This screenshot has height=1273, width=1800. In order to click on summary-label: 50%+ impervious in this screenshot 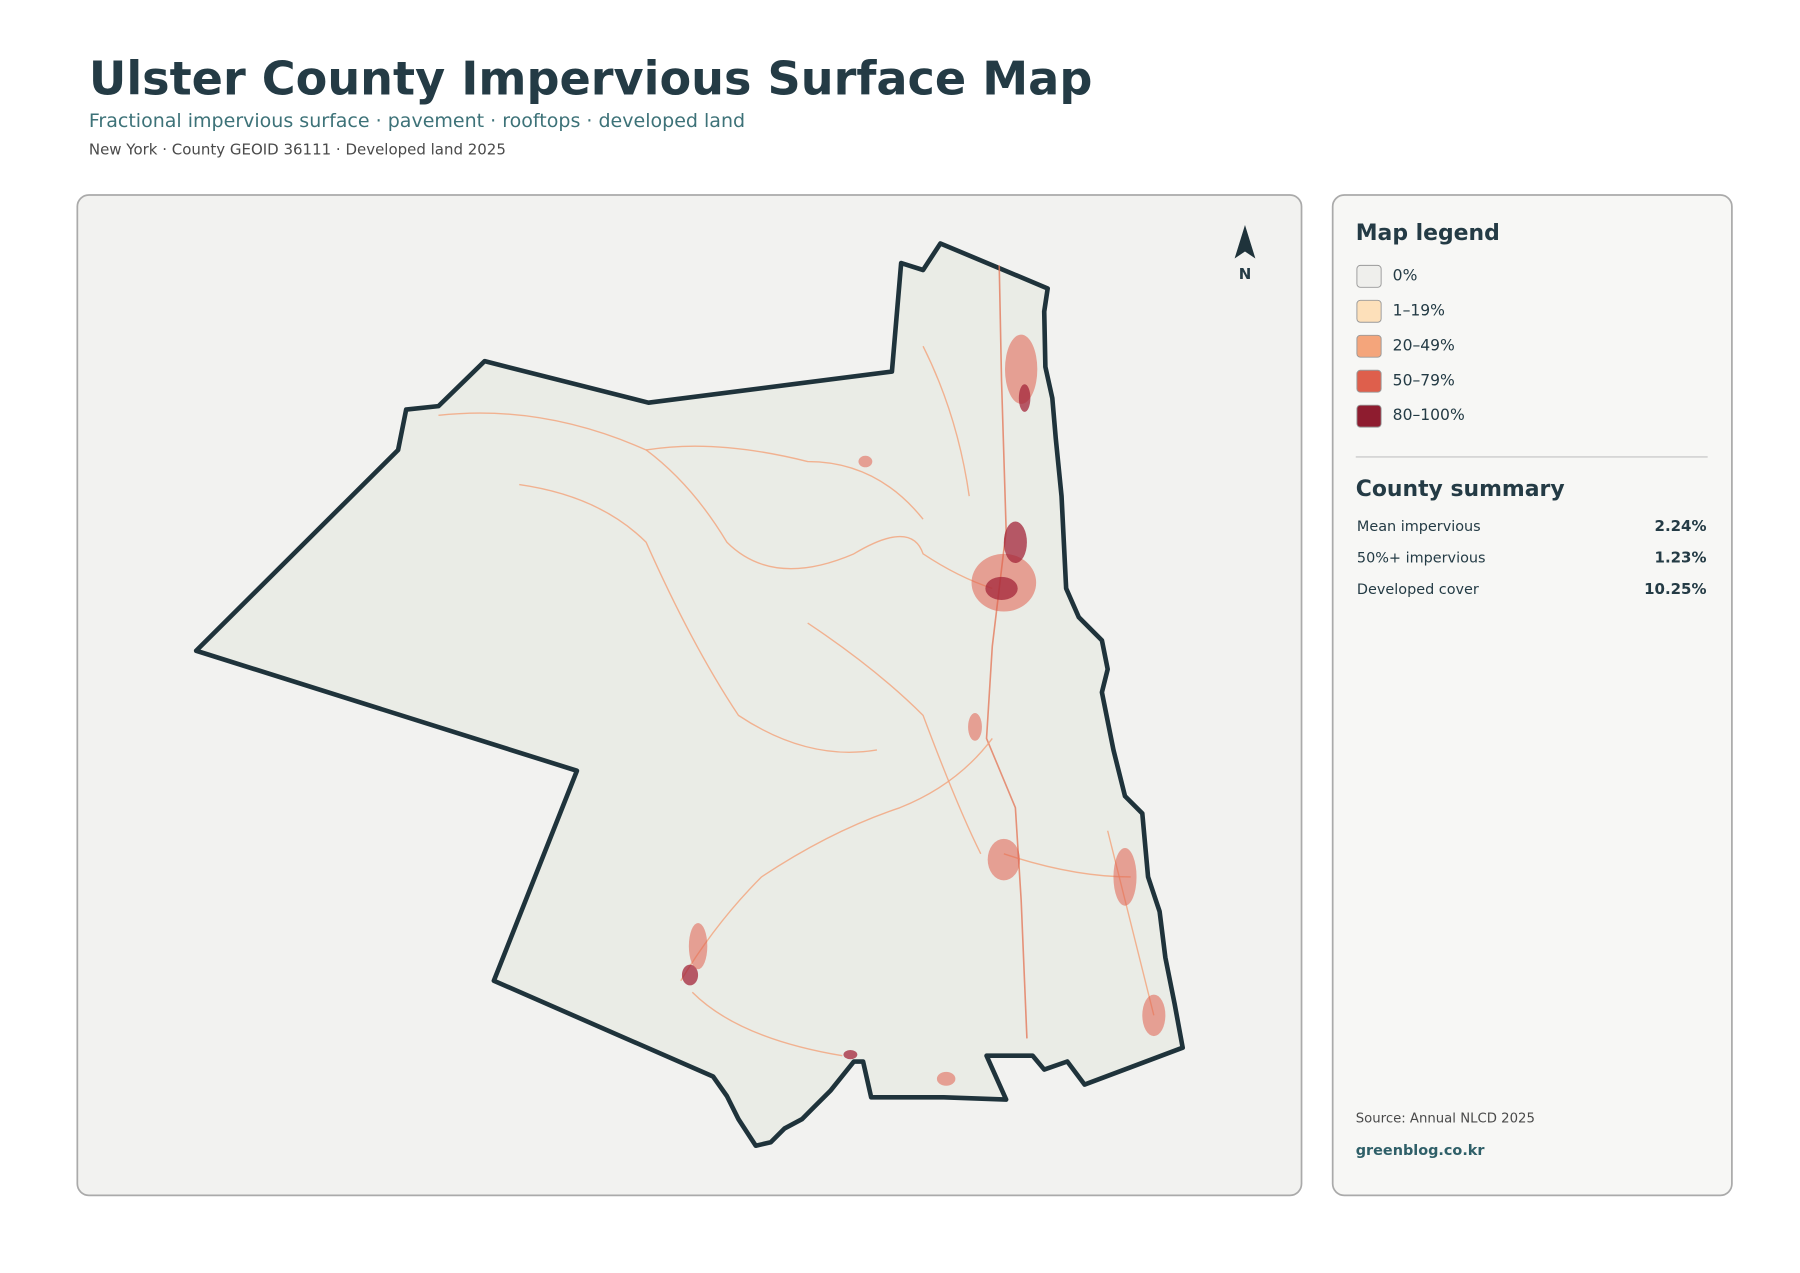, I will do `click(1421, 558)`.